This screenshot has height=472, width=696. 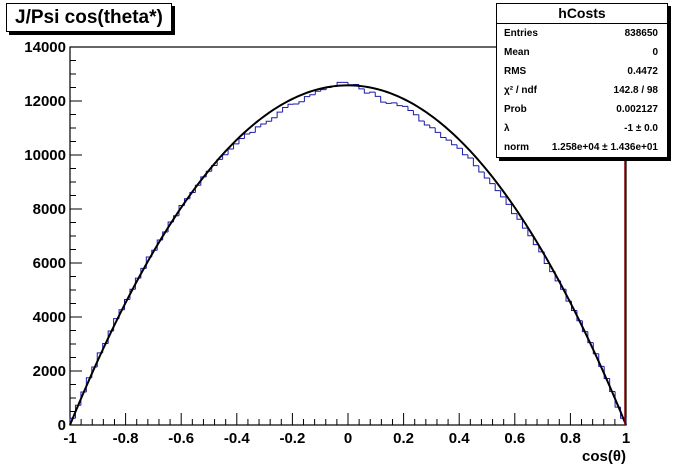 What do you see at coordinates (570, 438) in the screenshot?
I see `x-tick-label: 0.8` at bounding box center [570, 438].